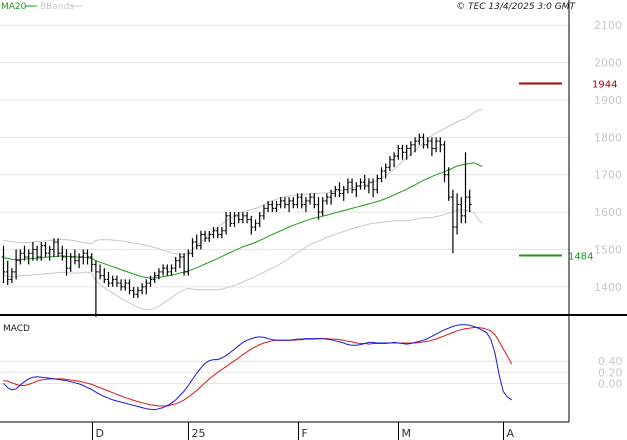  I want to click on macd-signal-line, so click(258, 367).